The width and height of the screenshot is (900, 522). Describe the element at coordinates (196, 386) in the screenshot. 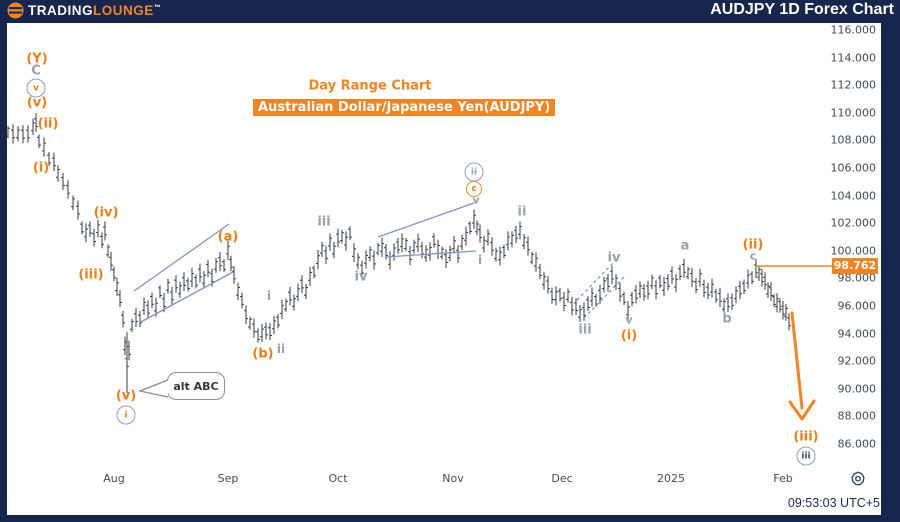

I see `alt-count-callout-text: alt ABC` at that location.